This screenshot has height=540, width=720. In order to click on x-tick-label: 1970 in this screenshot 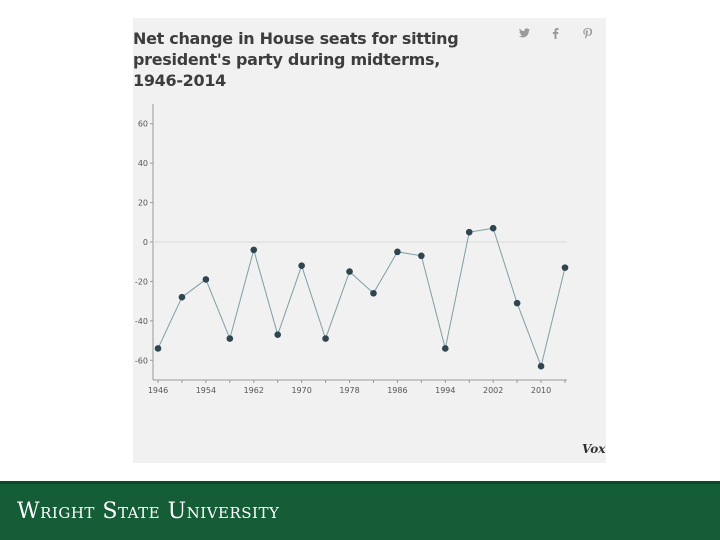, I will do `click(301, 390)`.